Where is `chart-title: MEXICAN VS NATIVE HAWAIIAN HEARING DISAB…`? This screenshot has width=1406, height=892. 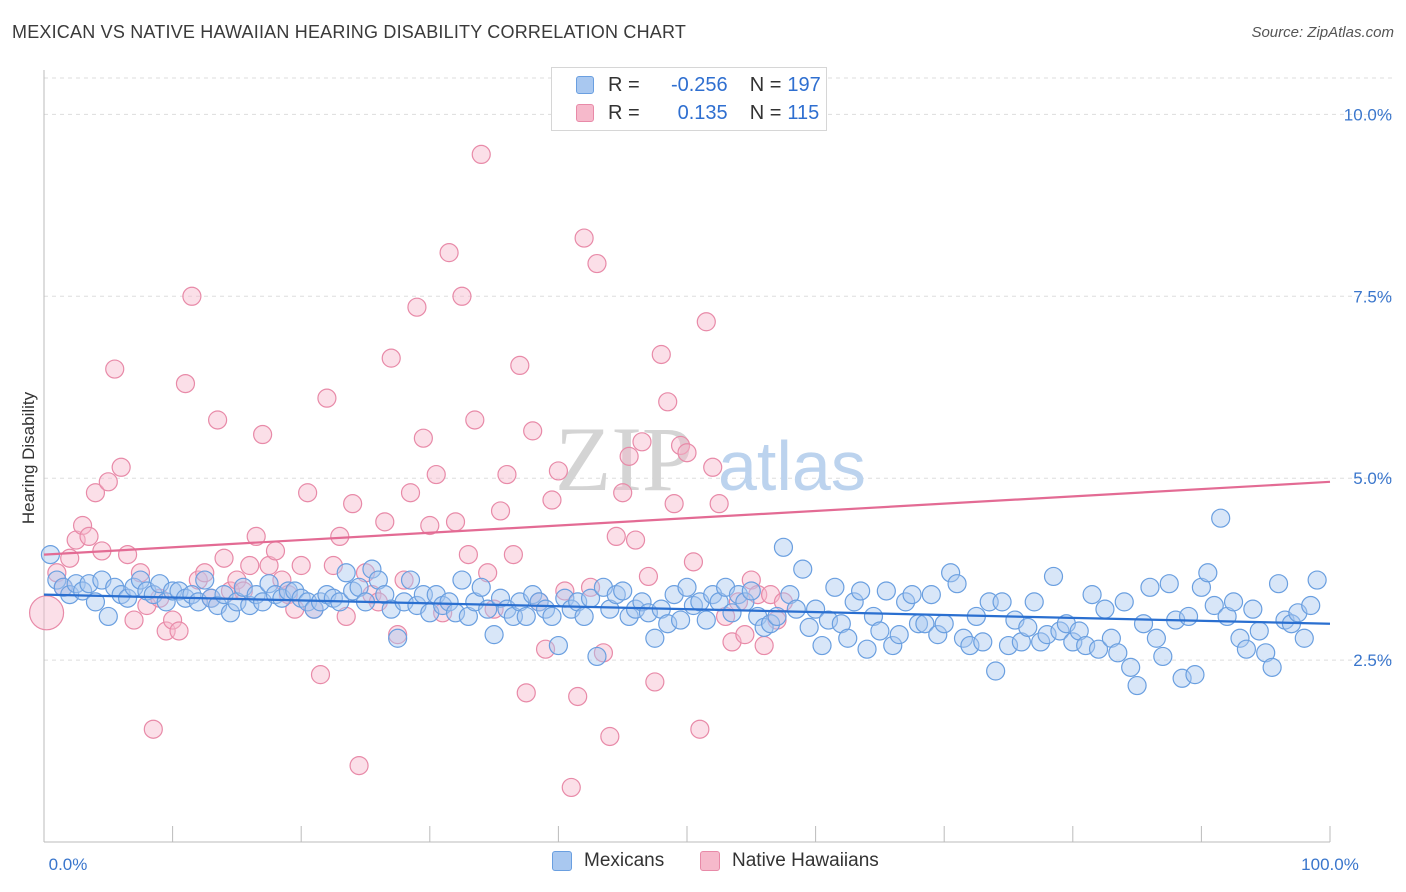
chart-title: MEXICAN VS NATIVE HAWAIIAN HEARING DISAB… is located at coordinates (349, 32).